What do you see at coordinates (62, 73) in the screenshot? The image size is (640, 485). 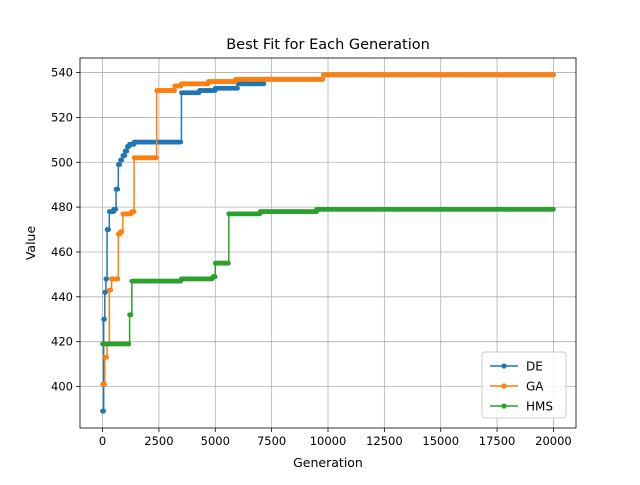 I see `y-tick-label: 540` at bounding box center [62, 73].